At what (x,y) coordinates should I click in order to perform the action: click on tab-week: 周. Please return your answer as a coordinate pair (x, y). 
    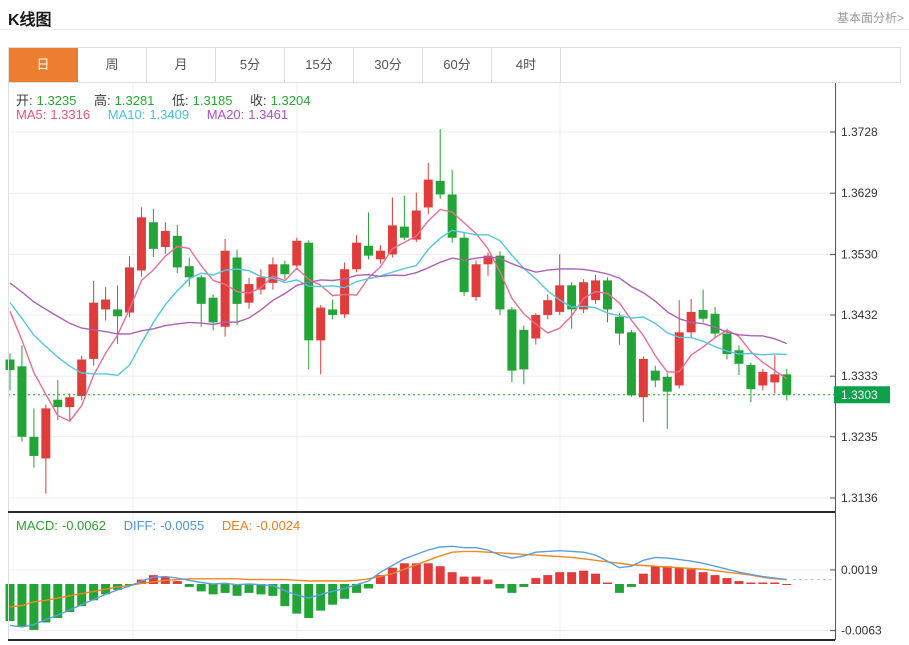
    Looking at the image, I should click on (112, 65).